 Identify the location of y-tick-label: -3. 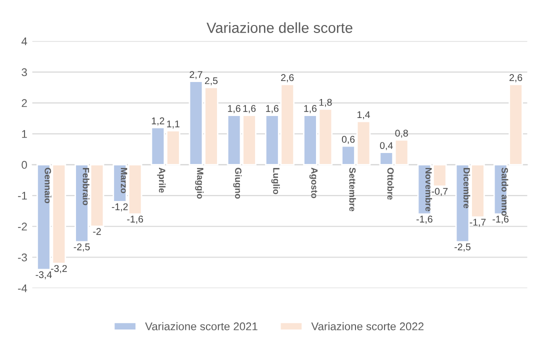
(22, 258).